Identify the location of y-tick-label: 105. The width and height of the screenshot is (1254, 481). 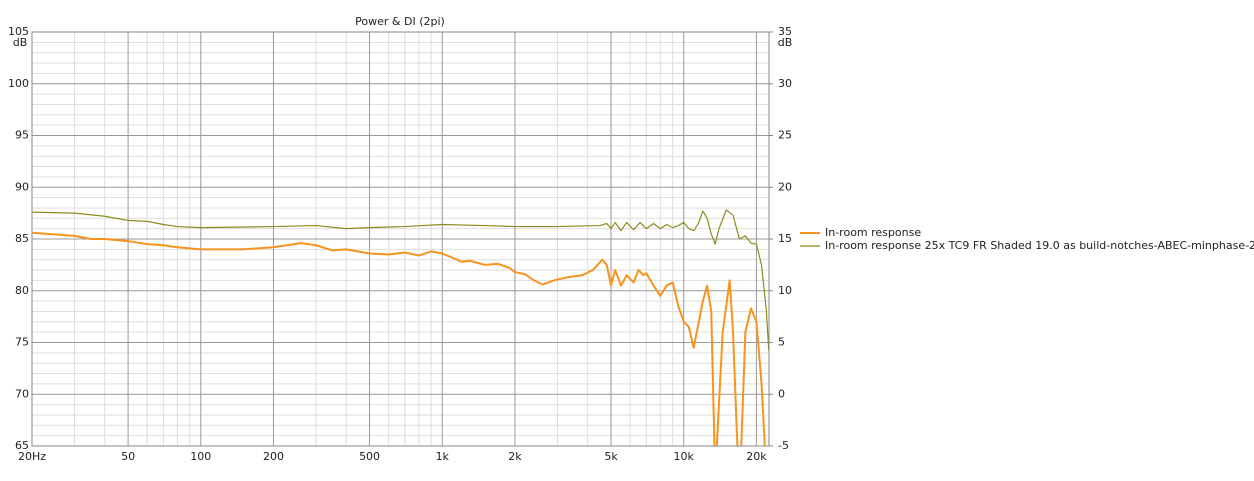
(18, 31).